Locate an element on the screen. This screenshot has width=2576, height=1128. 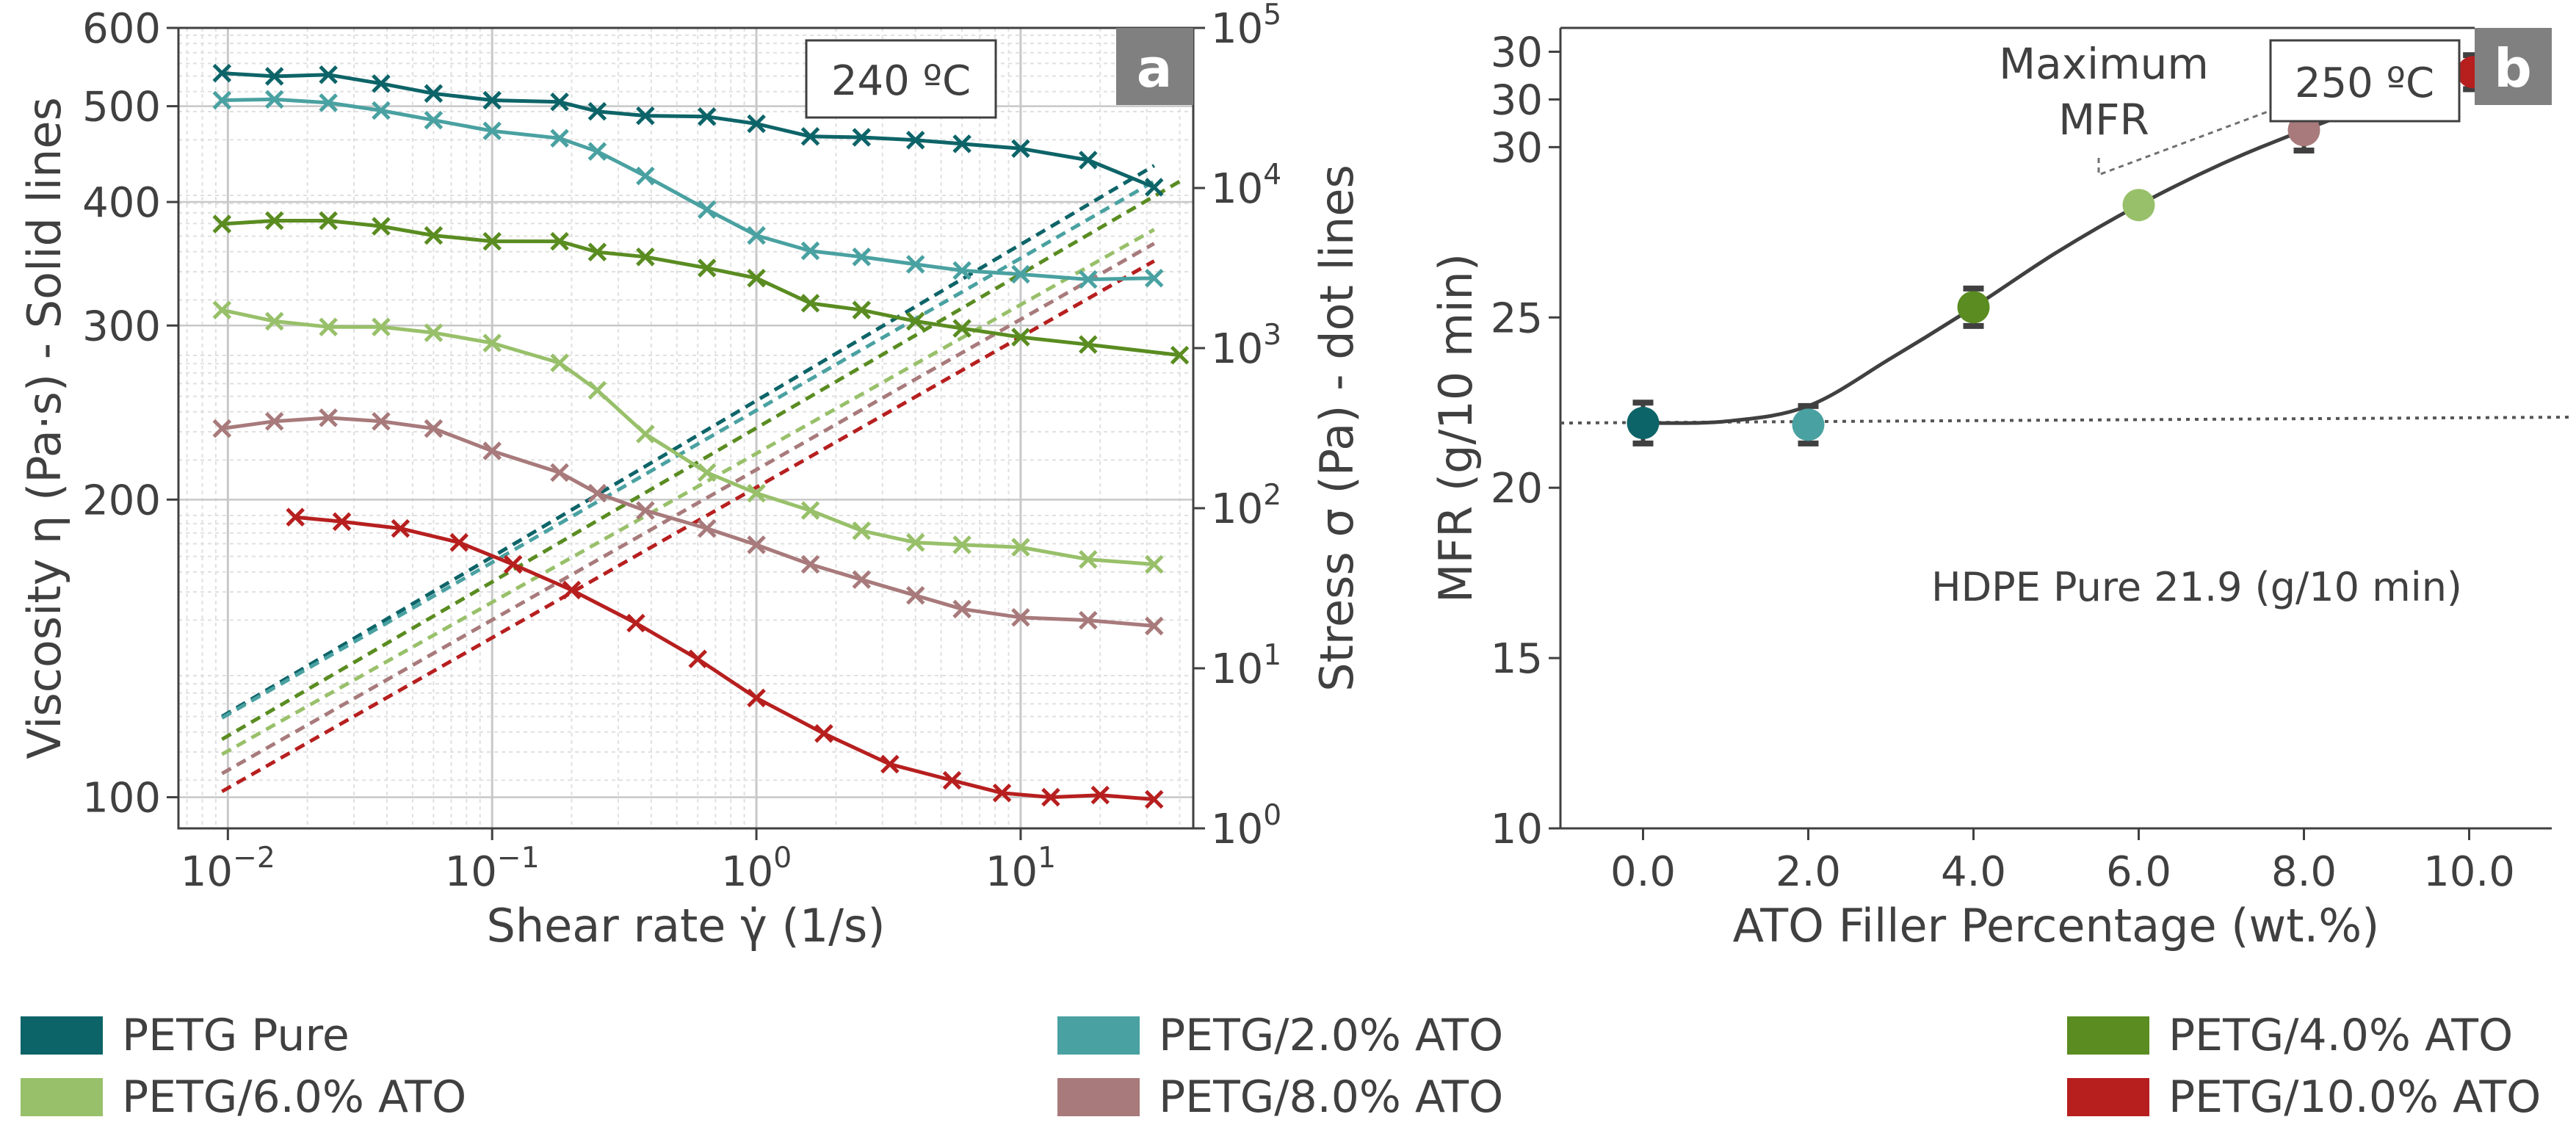
x-tick-label: 10.0 is located at coordinates (2469, 872).